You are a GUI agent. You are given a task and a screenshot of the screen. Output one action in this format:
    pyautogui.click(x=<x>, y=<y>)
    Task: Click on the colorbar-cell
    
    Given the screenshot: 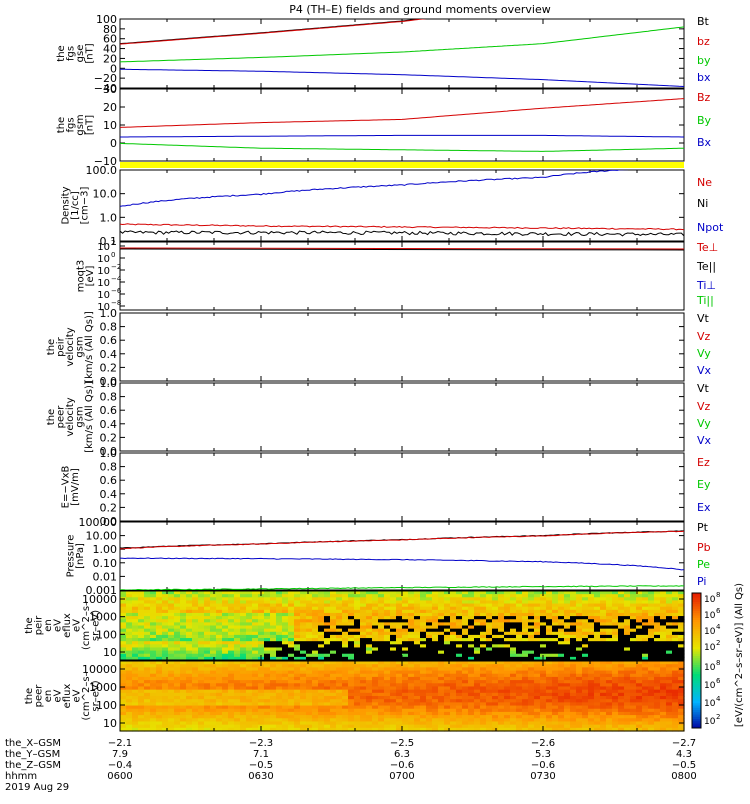 What is the action you would take?
    pyautogui.click(x=696, y=632)
    